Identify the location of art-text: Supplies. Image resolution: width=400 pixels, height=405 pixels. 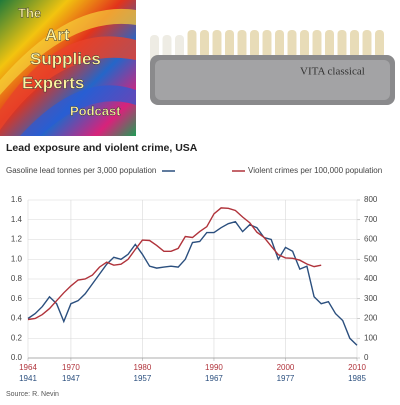
(65, 58).